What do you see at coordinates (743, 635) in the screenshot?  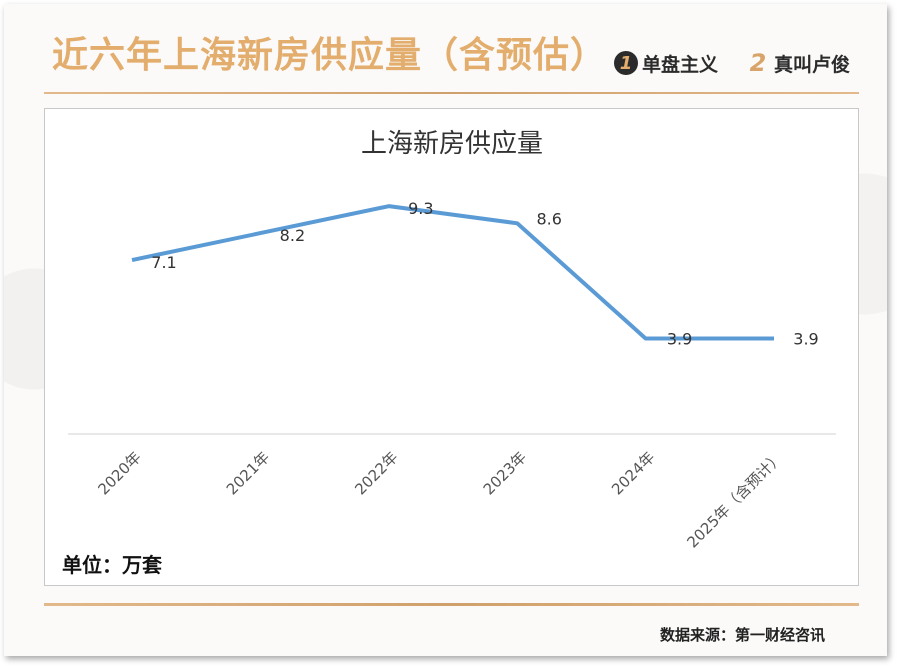 I see `source-note: 数据来源：第一财经咨讯` at bounding box center [743, 635].